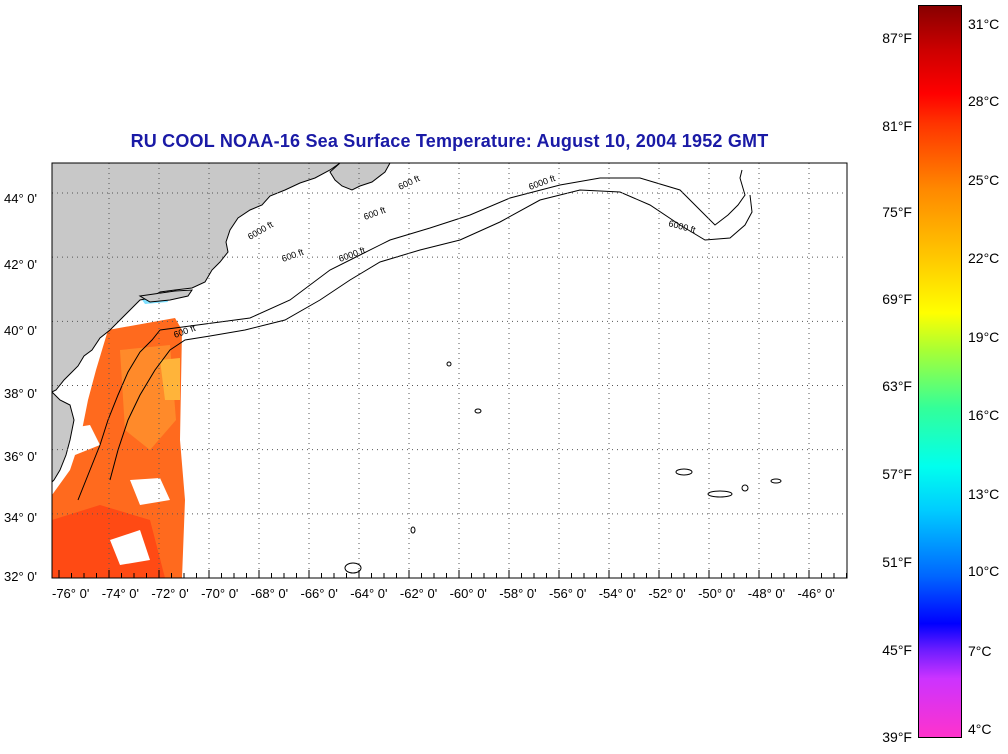 This screenshot has height=754, width=1008. I want to click on colorbar-fahrenheit-label: 75°F, so click(897, 212).